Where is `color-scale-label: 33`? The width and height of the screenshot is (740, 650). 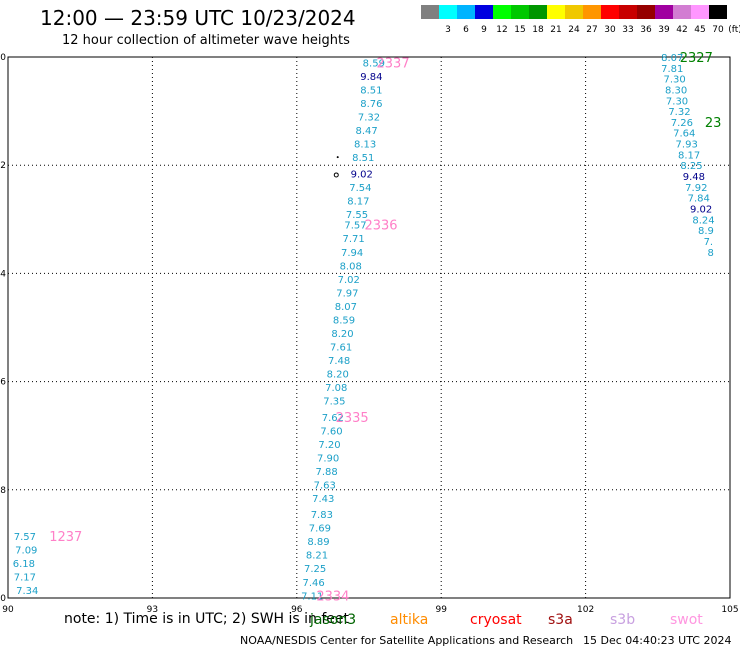
color-scale-label: 33 is located at coordinates (628, 30).